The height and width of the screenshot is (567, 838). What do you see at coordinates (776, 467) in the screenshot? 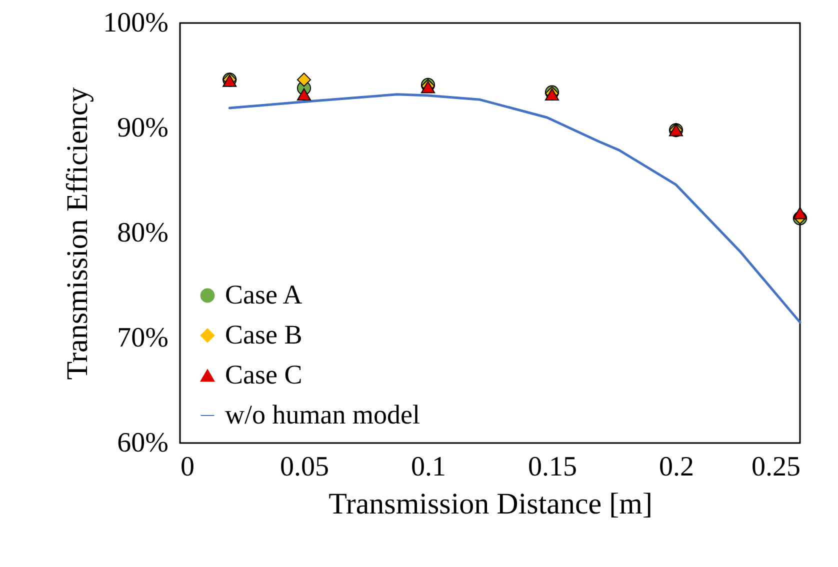
I see `x-tick-label: 0.25` at bounding box center [776, 467].